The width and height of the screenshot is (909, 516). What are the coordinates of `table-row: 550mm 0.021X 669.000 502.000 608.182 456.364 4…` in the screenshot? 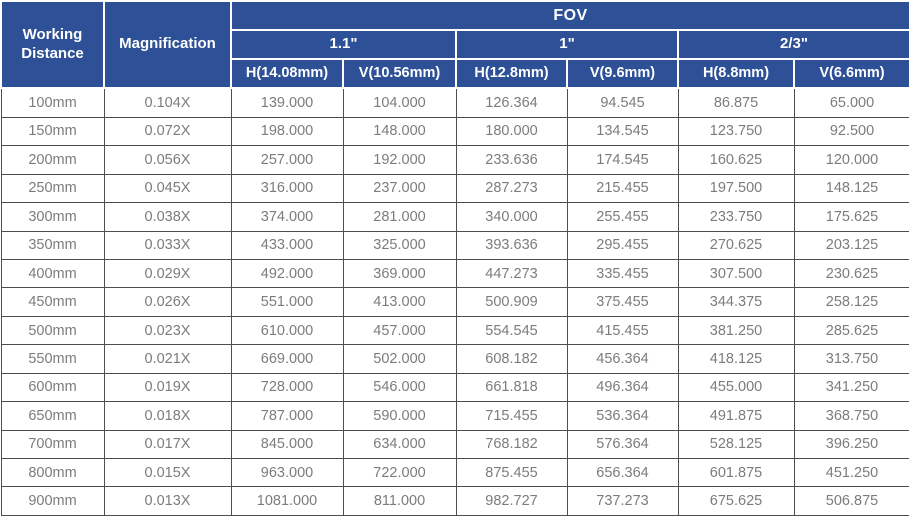 It's located at (454, 359).